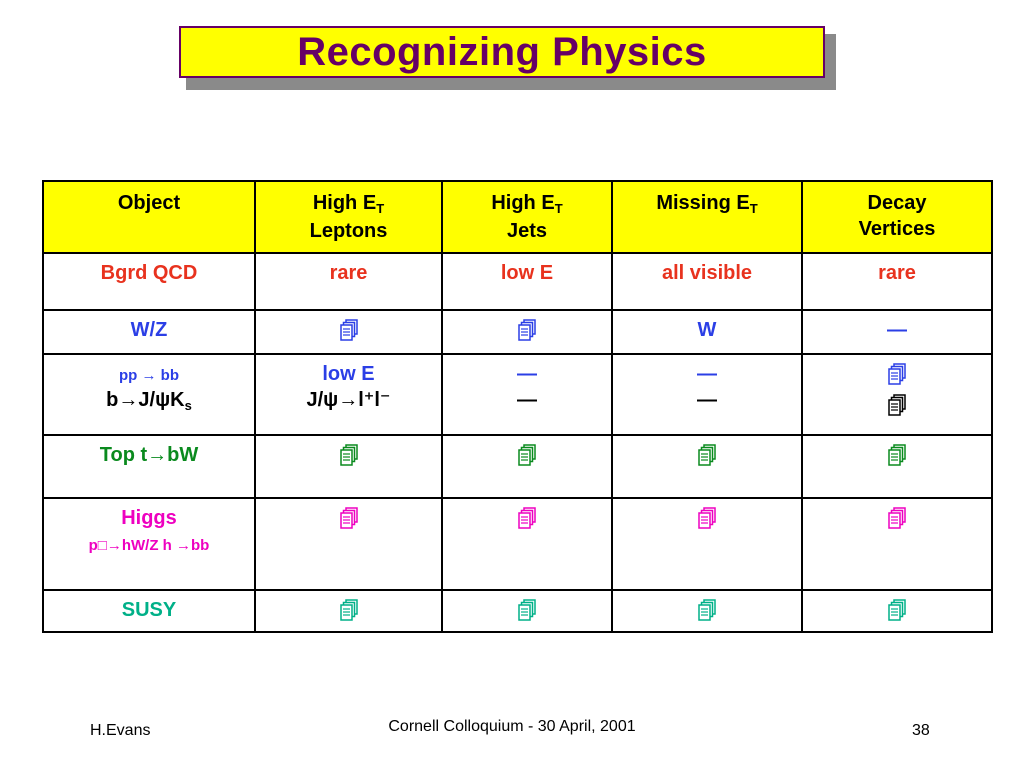 The width and height of the screenshot is (1024, 768). What do you see at coordinates (921, 730) in the screenshot?
I see `footer-page-number: 38` at bounding box center [921, 730].